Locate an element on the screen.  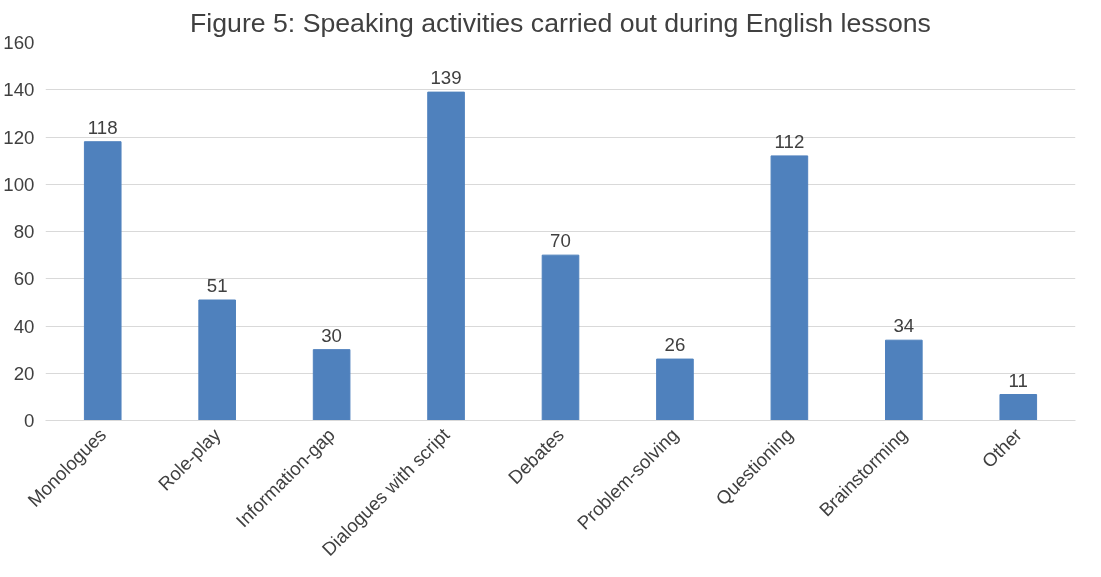
data-label: 11 is located at coordinates (1018, 380).